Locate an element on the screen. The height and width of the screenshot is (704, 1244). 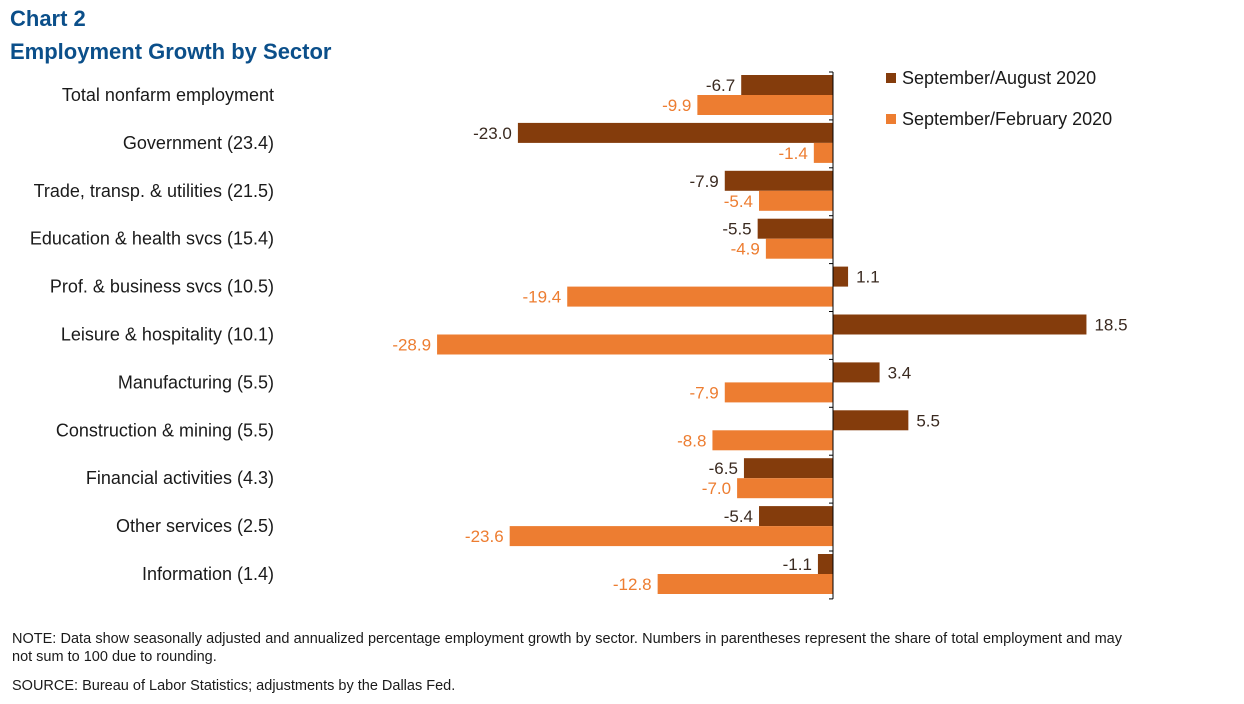
category-label: Prof. & business svcs (10.5) is located at coordinates (162, 287).